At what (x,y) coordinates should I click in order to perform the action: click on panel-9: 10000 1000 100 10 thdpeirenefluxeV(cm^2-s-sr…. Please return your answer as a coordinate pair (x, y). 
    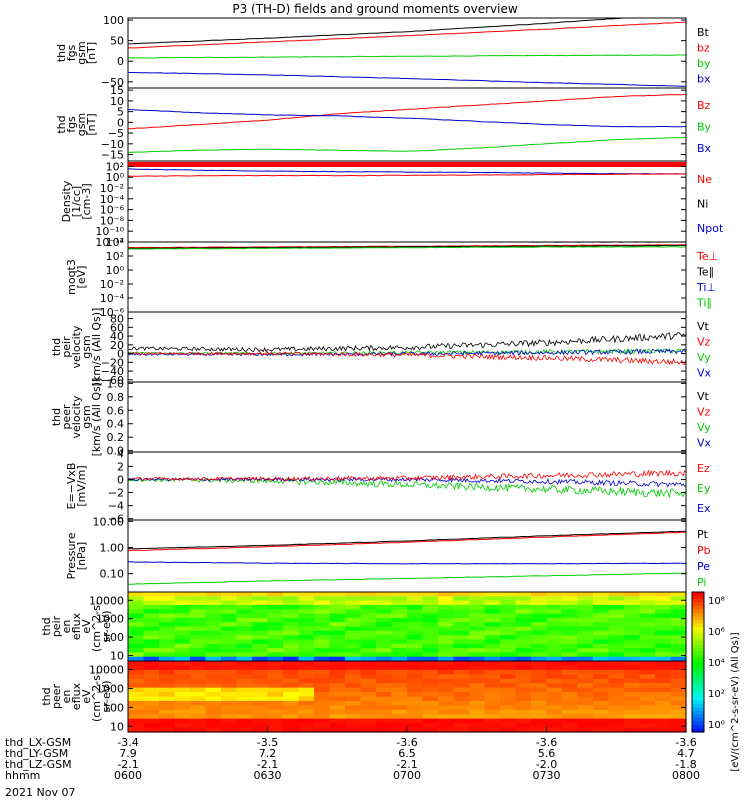
    Looking at the image, I should click on (363, 626).